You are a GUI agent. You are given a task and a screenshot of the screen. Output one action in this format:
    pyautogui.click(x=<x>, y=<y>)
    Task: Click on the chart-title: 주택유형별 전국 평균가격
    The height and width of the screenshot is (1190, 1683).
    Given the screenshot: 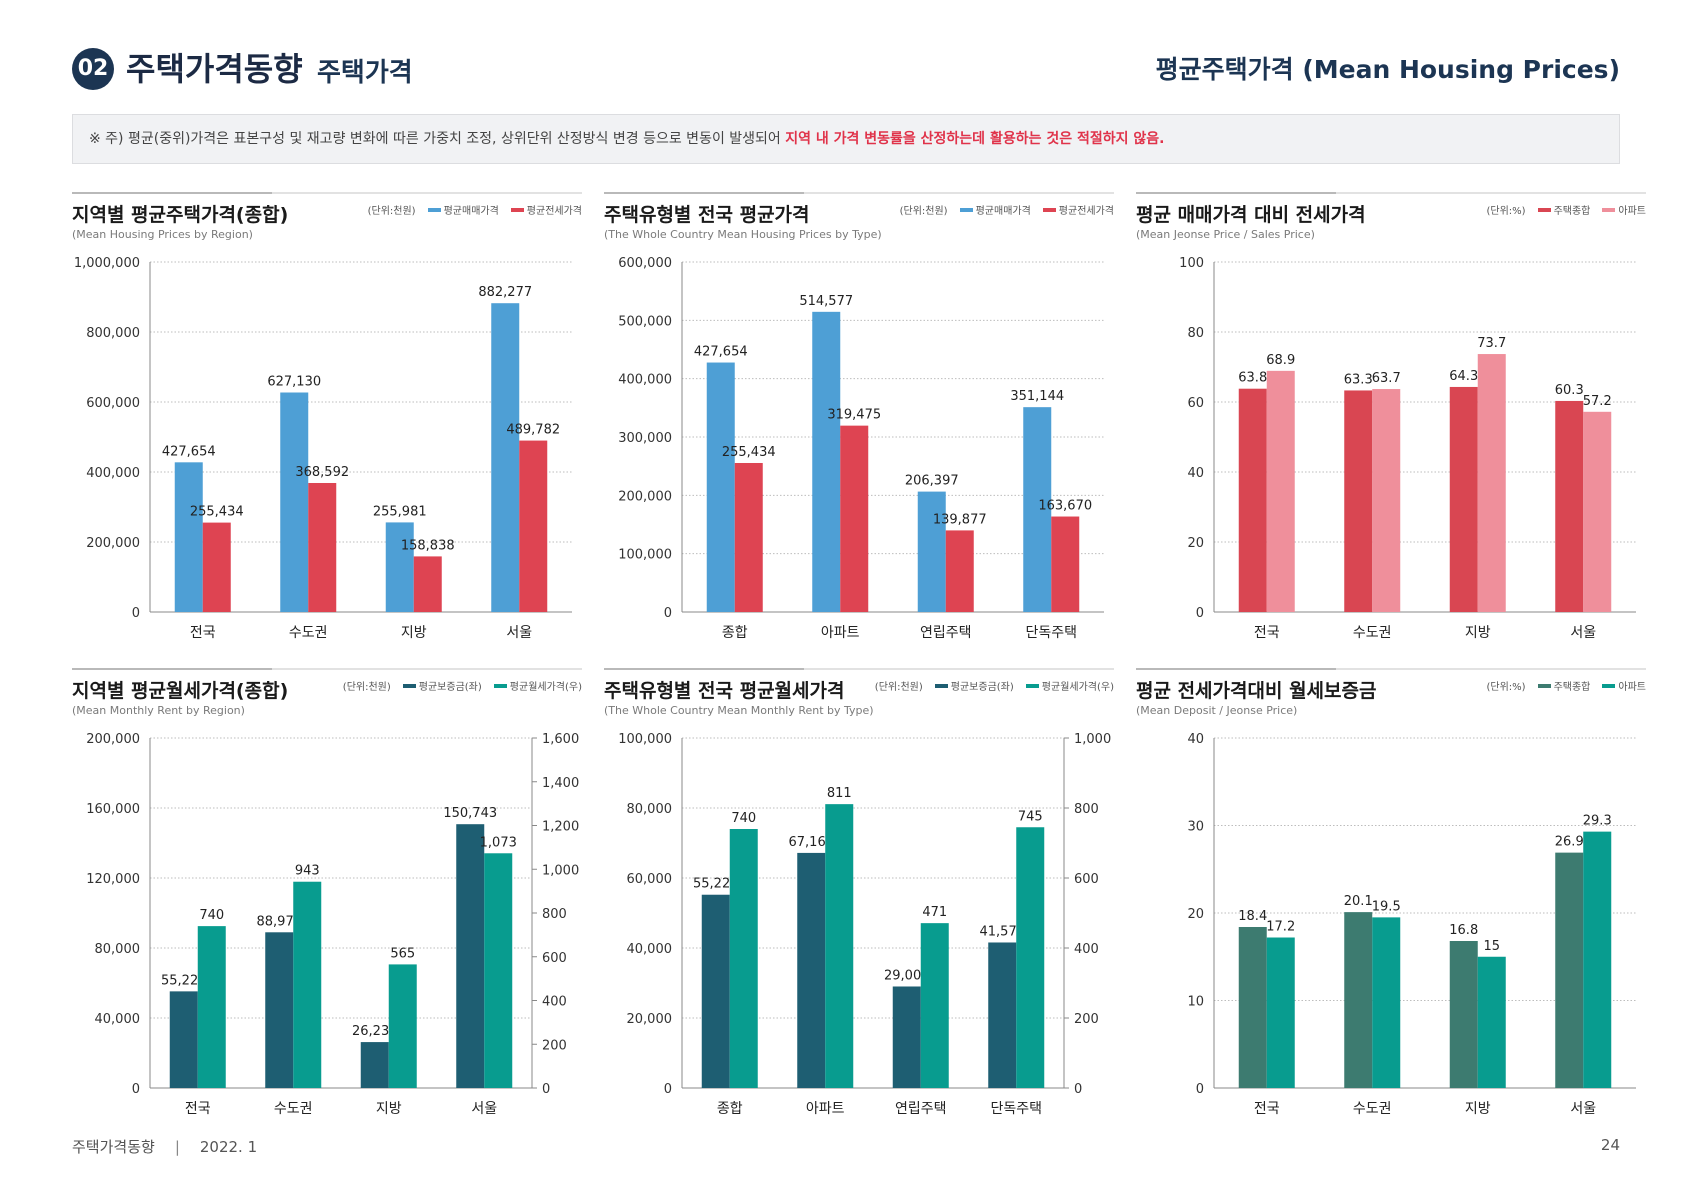 What is the action you would take?
    pyautogui.click(x=707, y=215)
    